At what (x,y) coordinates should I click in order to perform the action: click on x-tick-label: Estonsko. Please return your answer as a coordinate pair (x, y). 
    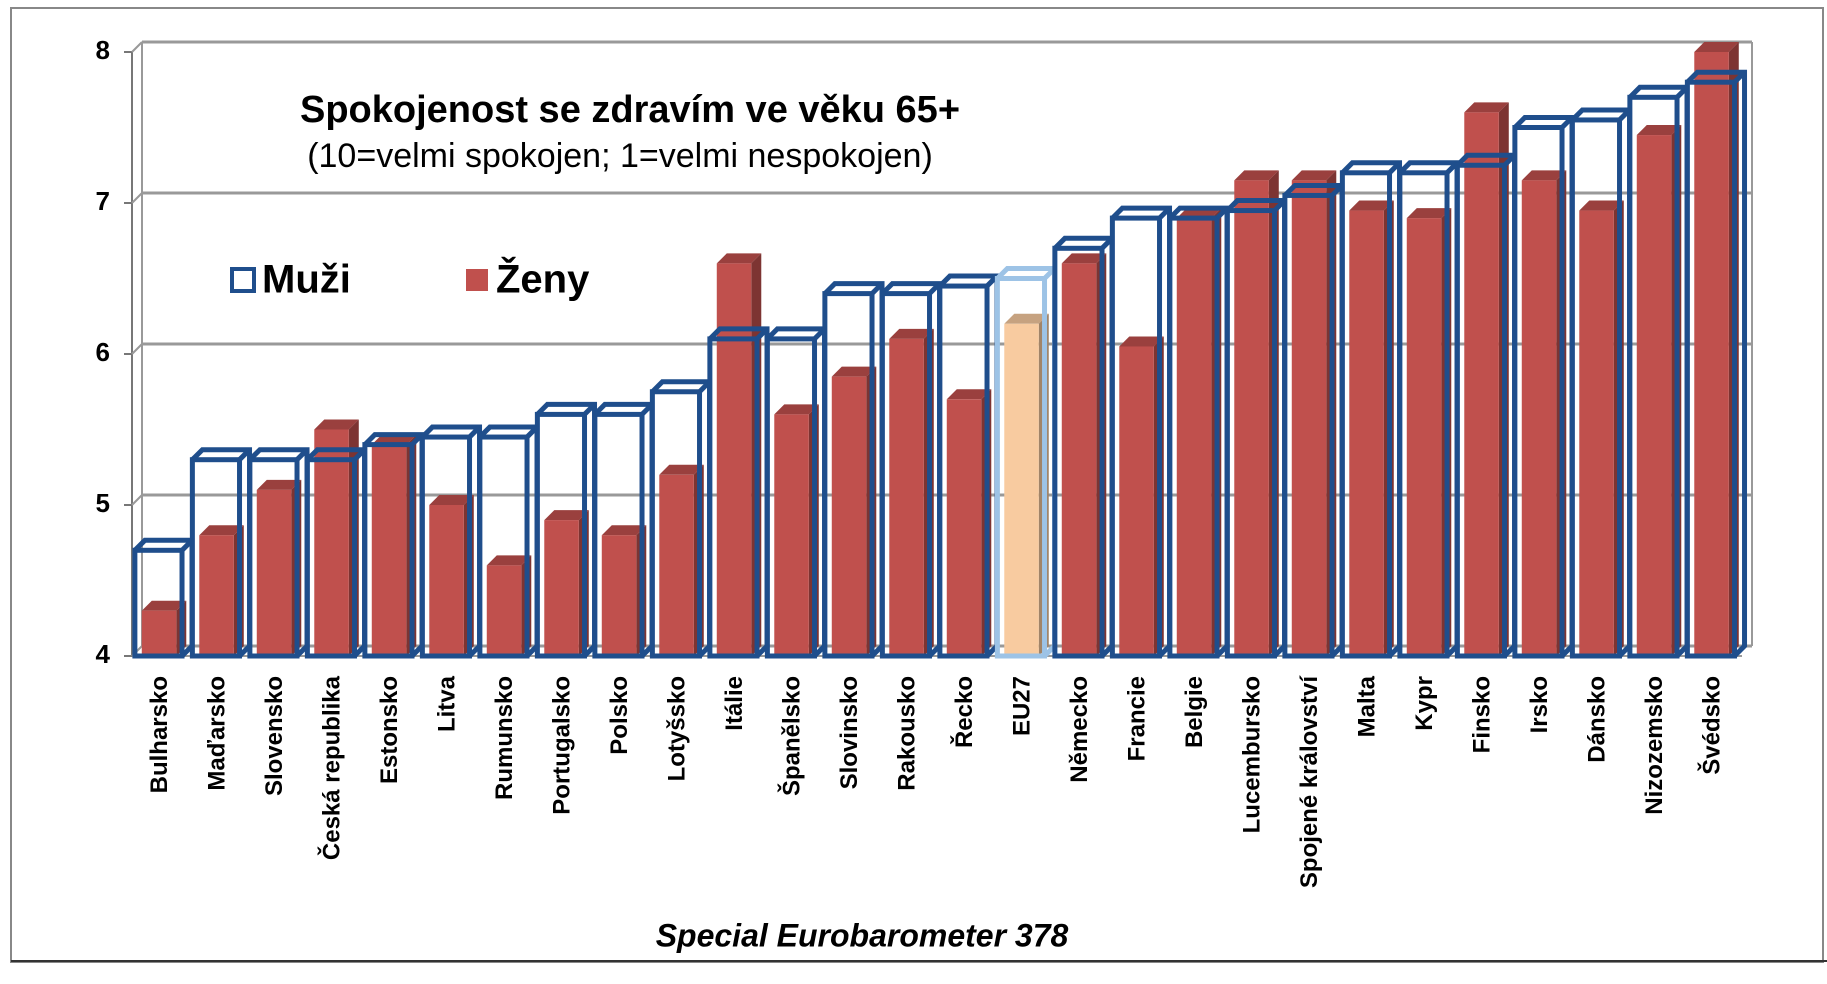
    Looking at the image, I should click on (389, 730).